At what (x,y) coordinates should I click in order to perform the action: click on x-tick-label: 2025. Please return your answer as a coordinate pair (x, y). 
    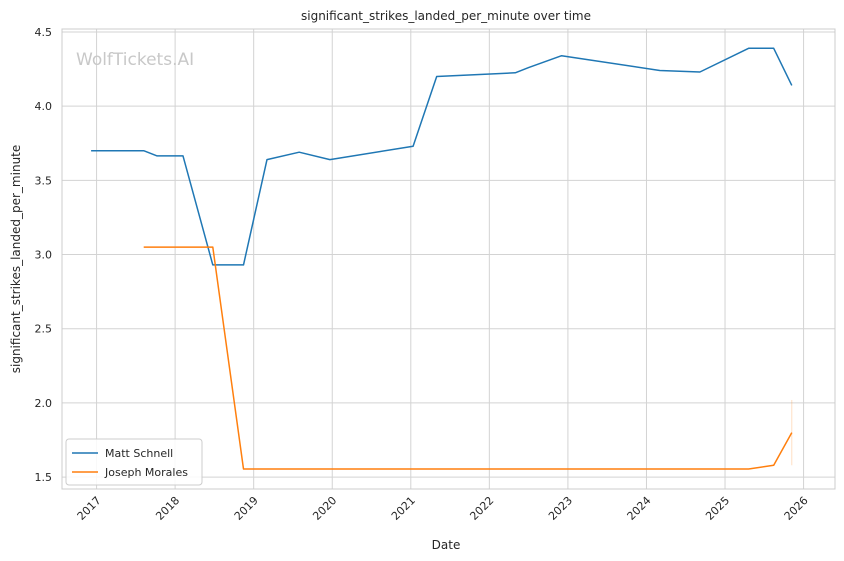
    Looking at the image, I should click on (717, 508).